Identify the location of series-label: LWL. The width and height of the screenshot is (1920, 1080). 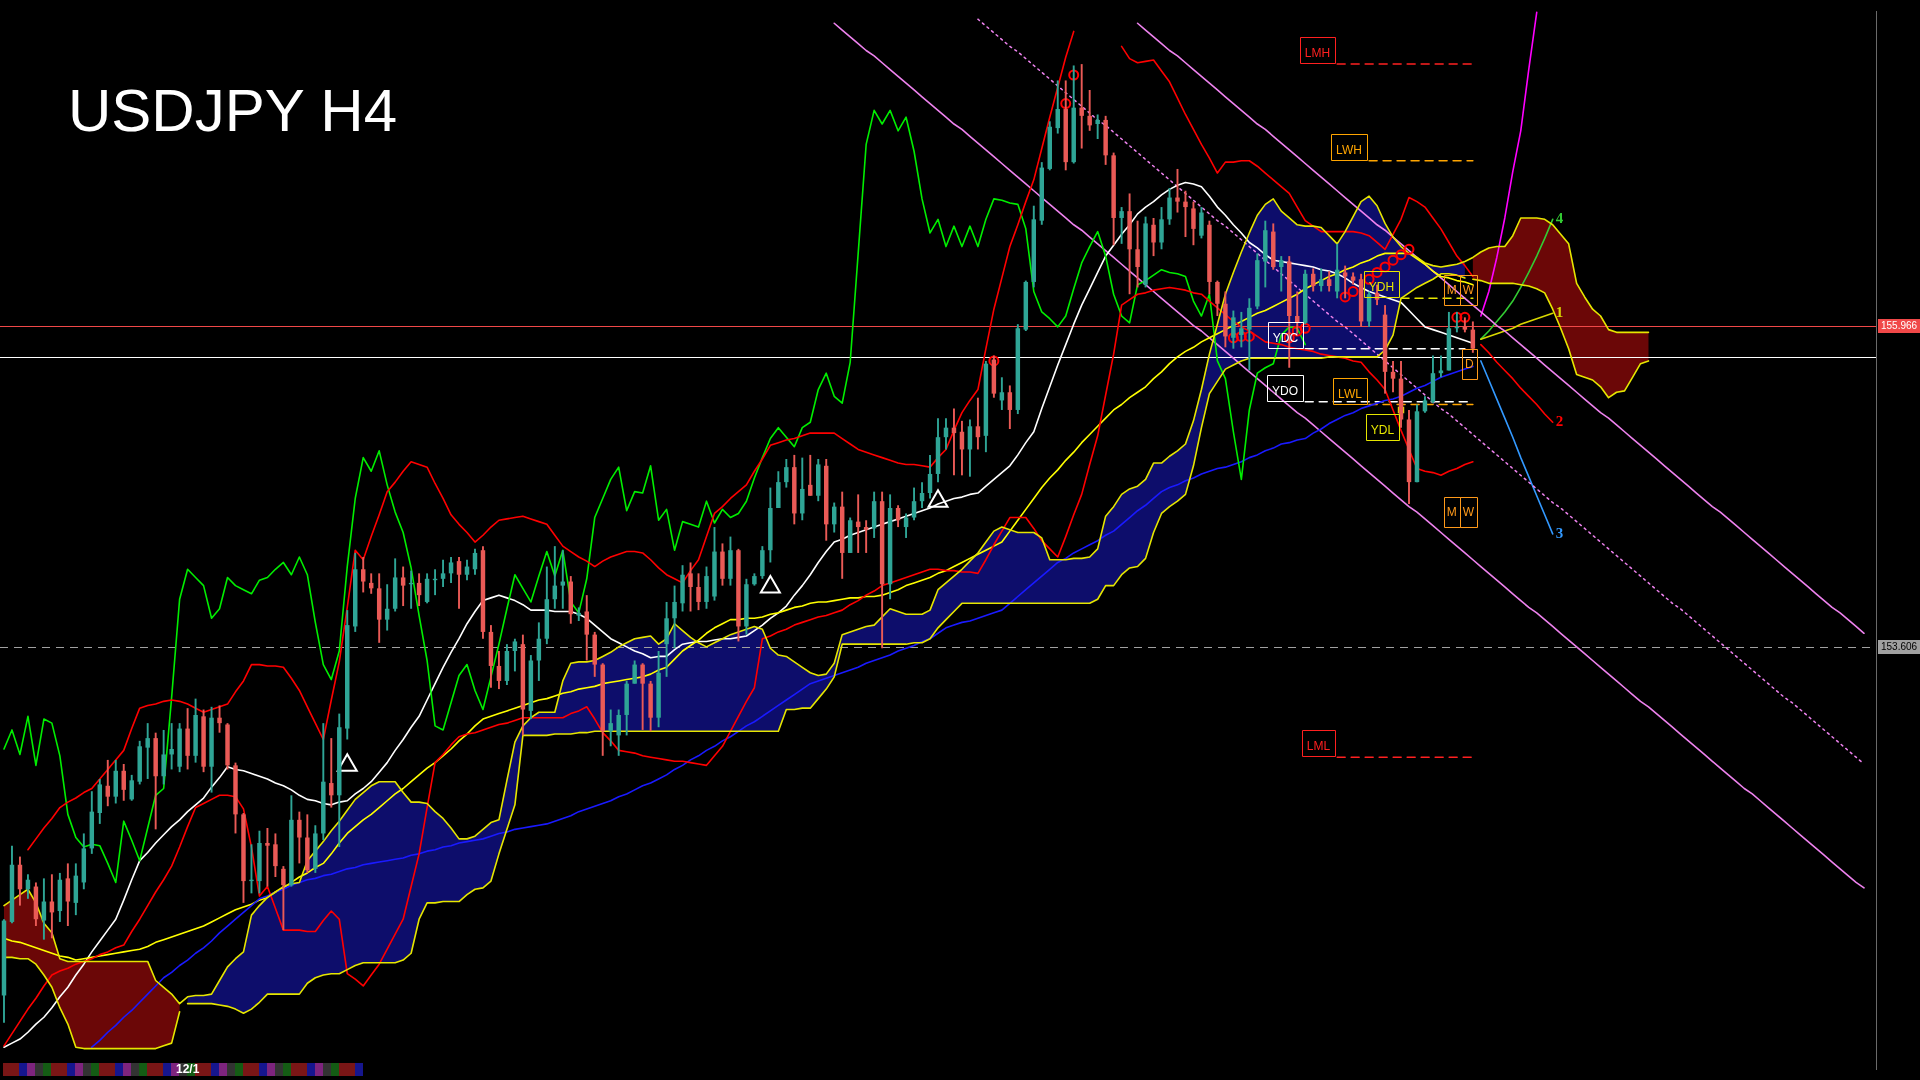
(1350, 394).